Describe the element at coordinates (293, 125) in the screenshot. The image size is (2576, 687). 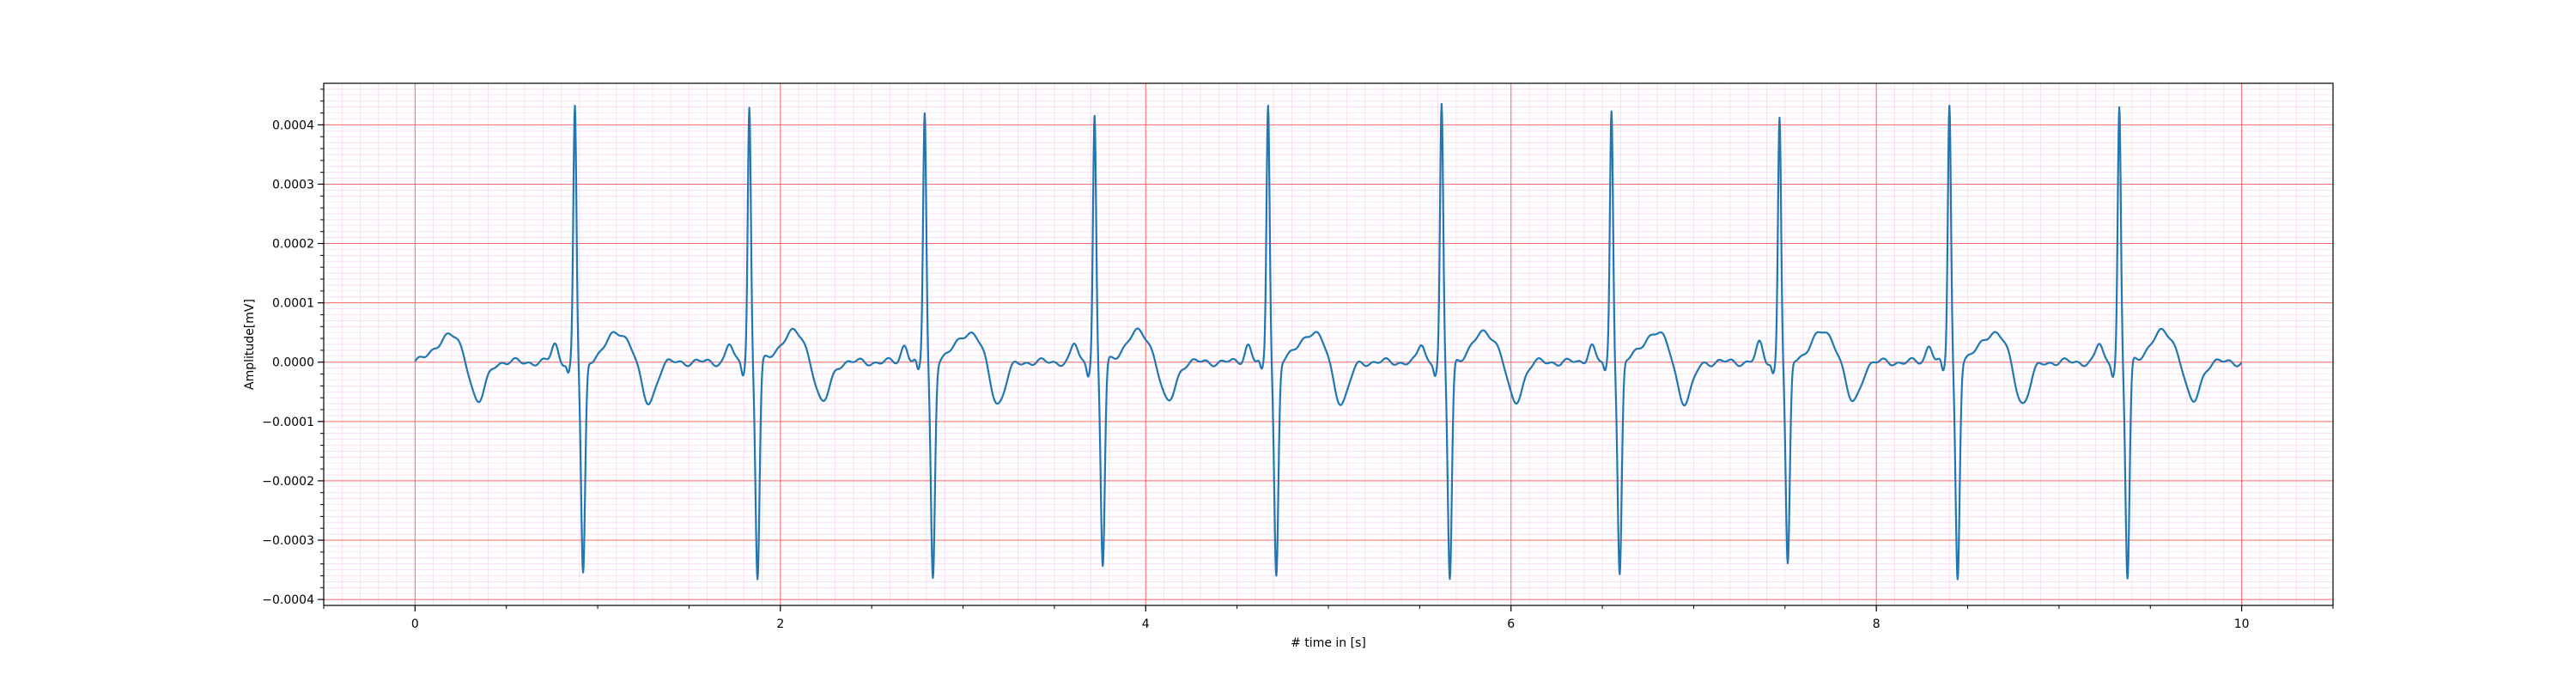
I see `y-tick-label: 0.0004` at that location.